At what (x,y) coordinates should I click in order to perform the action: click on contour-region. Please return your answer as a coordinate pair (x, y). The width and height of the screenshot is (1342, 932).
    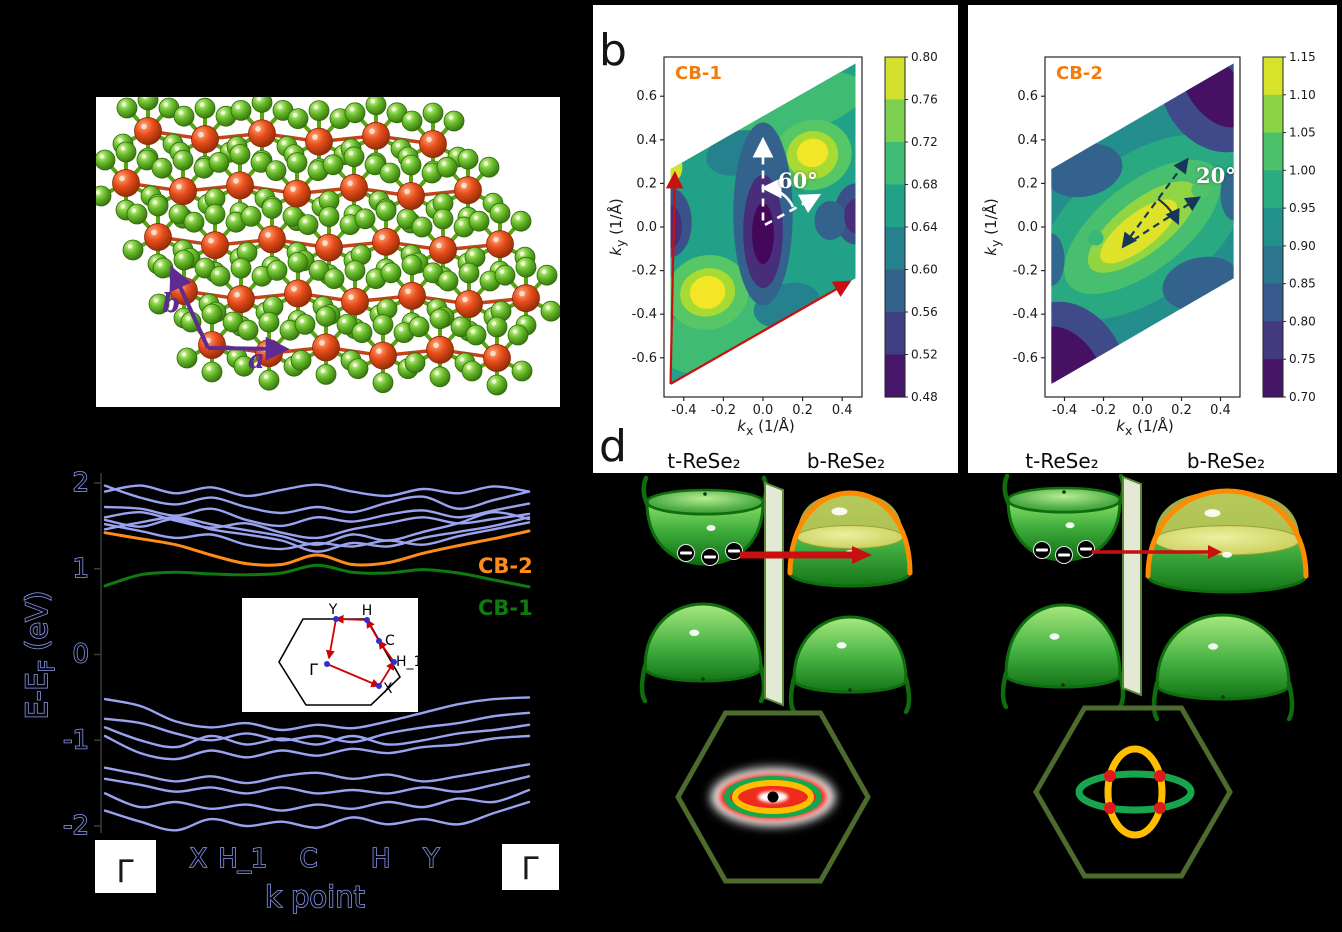
    Looking at the image, I should click on (763, 223).